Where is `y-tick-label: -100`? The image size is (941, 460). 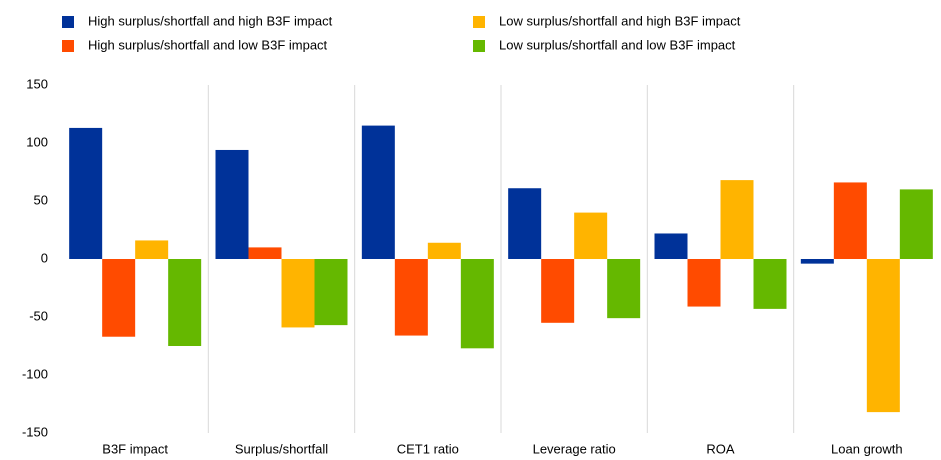 y-tick-label: -100 is located at coordinates (35, 373).